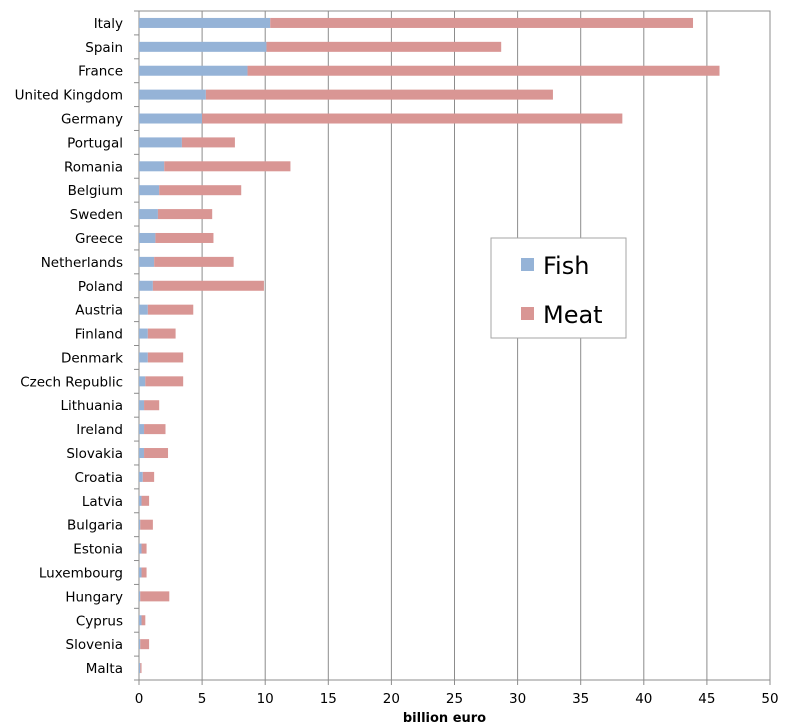 This screenshot has height=727, width=792. Describe the element at coordinates (164, 381) in the screenshot. I see `bar-meat-czech-republic` at that location.